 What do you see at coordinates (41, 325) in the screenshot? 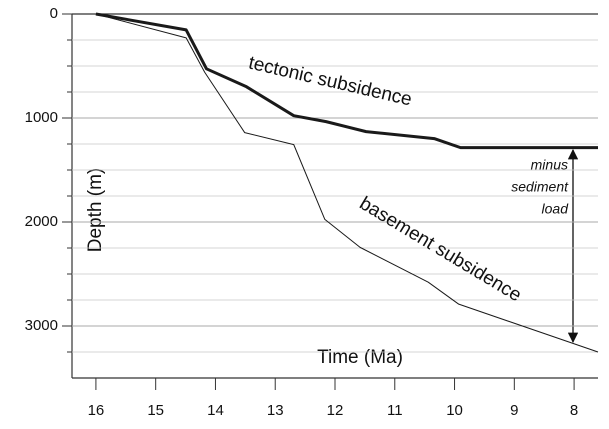
I see `y-tick-label: 3000` at bounding box center [41, 325].